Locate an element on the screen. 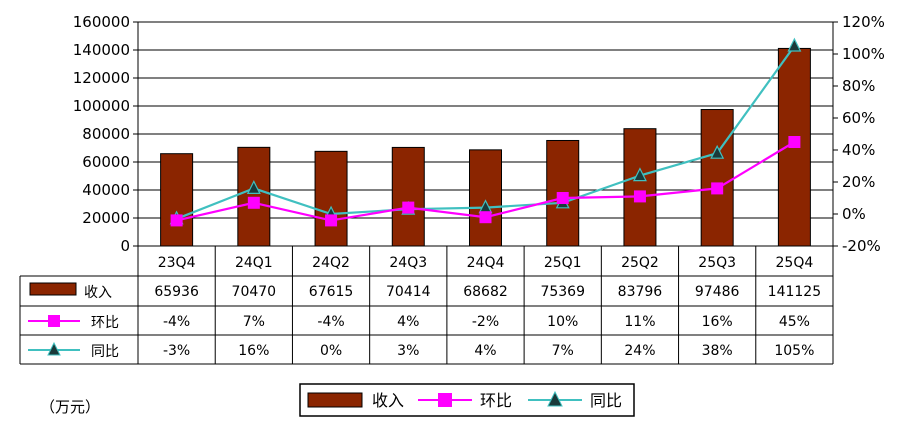 The image size is (898, 440). left-axis-tick-label: 0 is located at coordinates (125, 246).